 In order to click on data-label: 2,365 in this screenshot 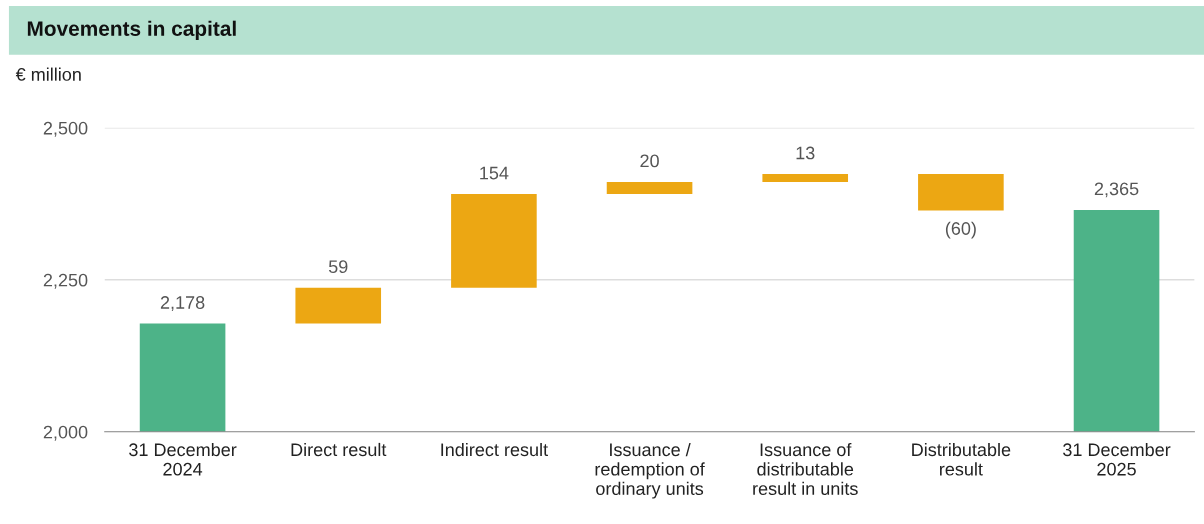, I will do `click(1116, 190)`.